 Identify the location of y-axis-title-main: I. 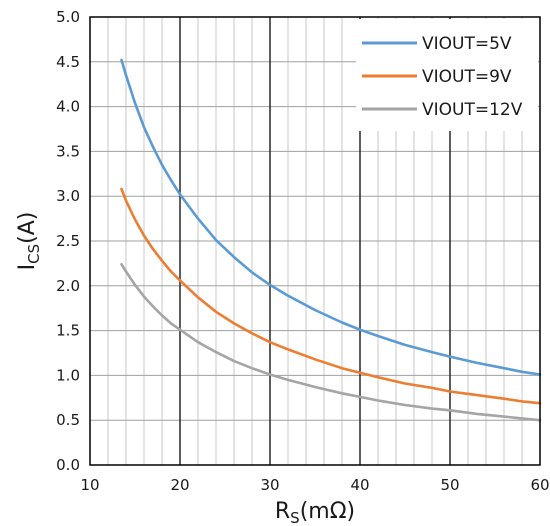
(27, 267).